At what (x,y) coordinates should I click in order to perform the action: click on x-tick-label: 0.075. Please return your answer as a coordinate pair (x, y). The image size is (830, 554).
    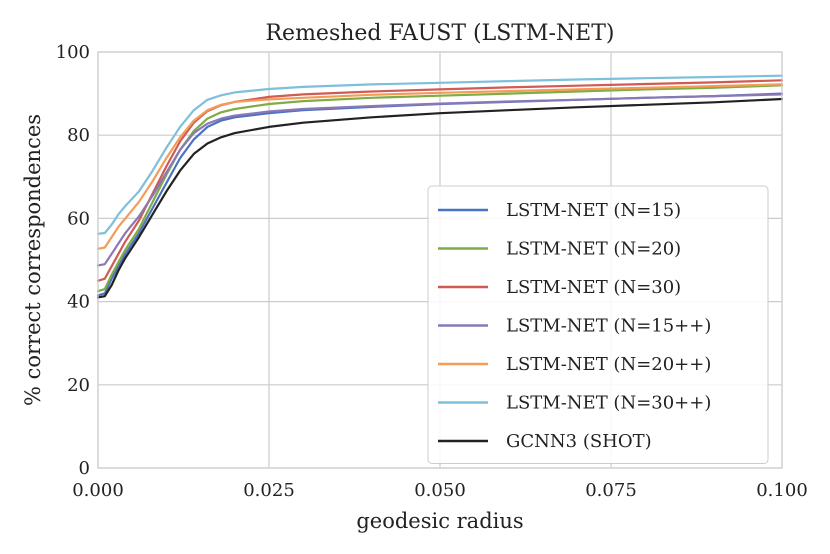
    Looking at the image, I should click on (611, 490).